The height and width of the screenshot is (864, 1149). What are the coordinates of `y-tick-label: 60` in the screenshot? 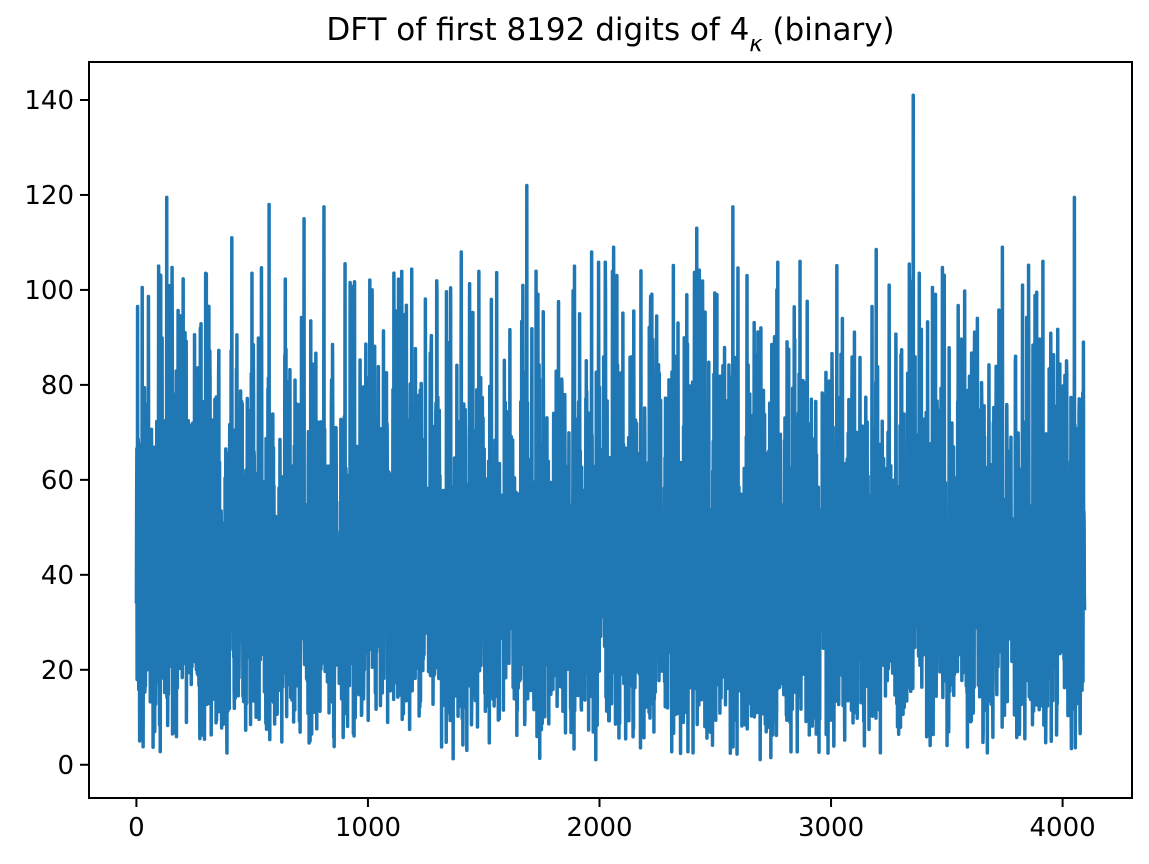 It's located at (57, 481).